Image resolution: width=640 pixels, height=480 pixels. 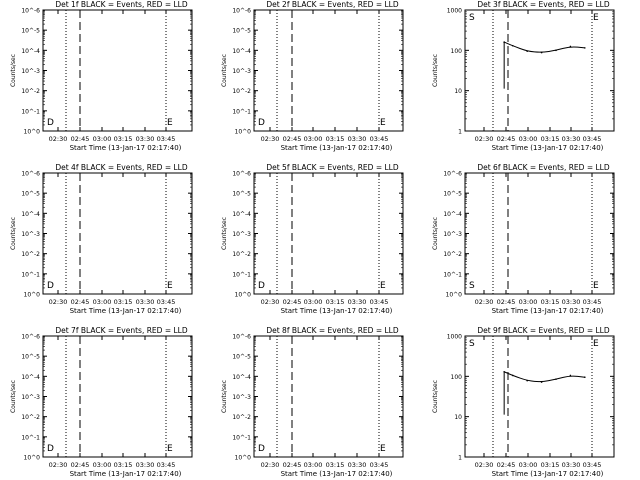 I want to click on panel-title: Det 8f BLACK = Events, RED = LLD, so click(x=332, y=330).